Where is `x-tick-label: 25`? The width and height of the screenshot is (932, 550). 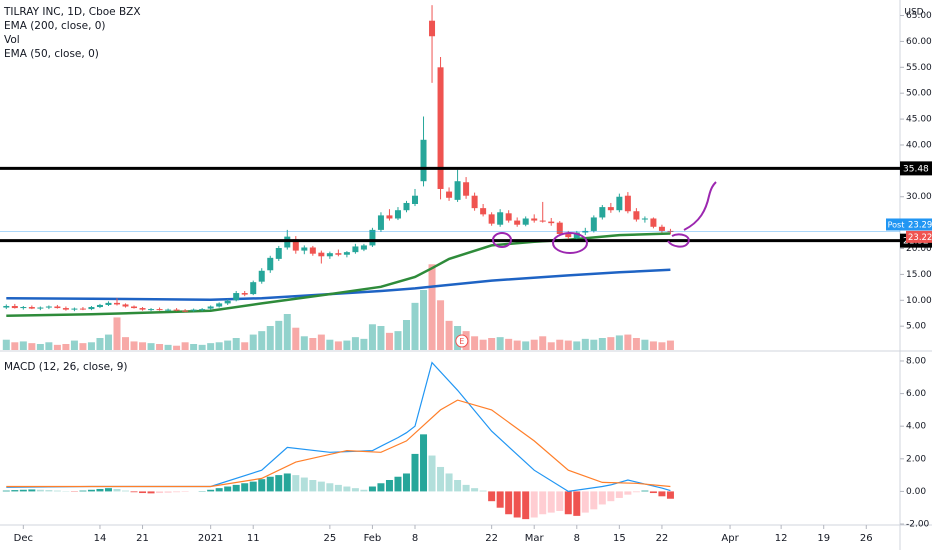 x-tick-label: 25 is located at coordinates (329, 538).